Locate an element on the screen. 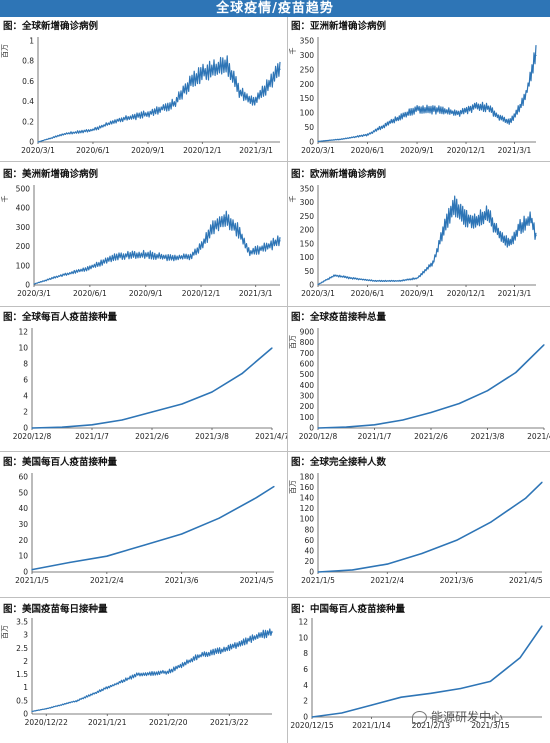 The width and height of the screenshot is (550, 743). y-tick-label: 350 is located at coordinates (307, 189).